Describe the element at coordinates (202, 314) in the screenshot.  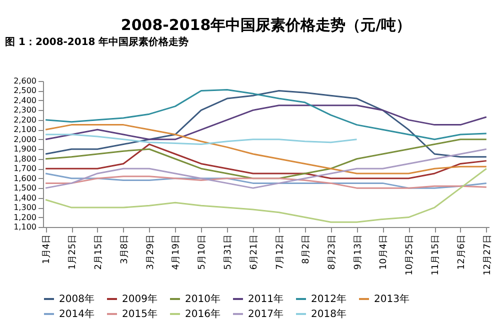
I see `legend-label: 2016年` at that location.